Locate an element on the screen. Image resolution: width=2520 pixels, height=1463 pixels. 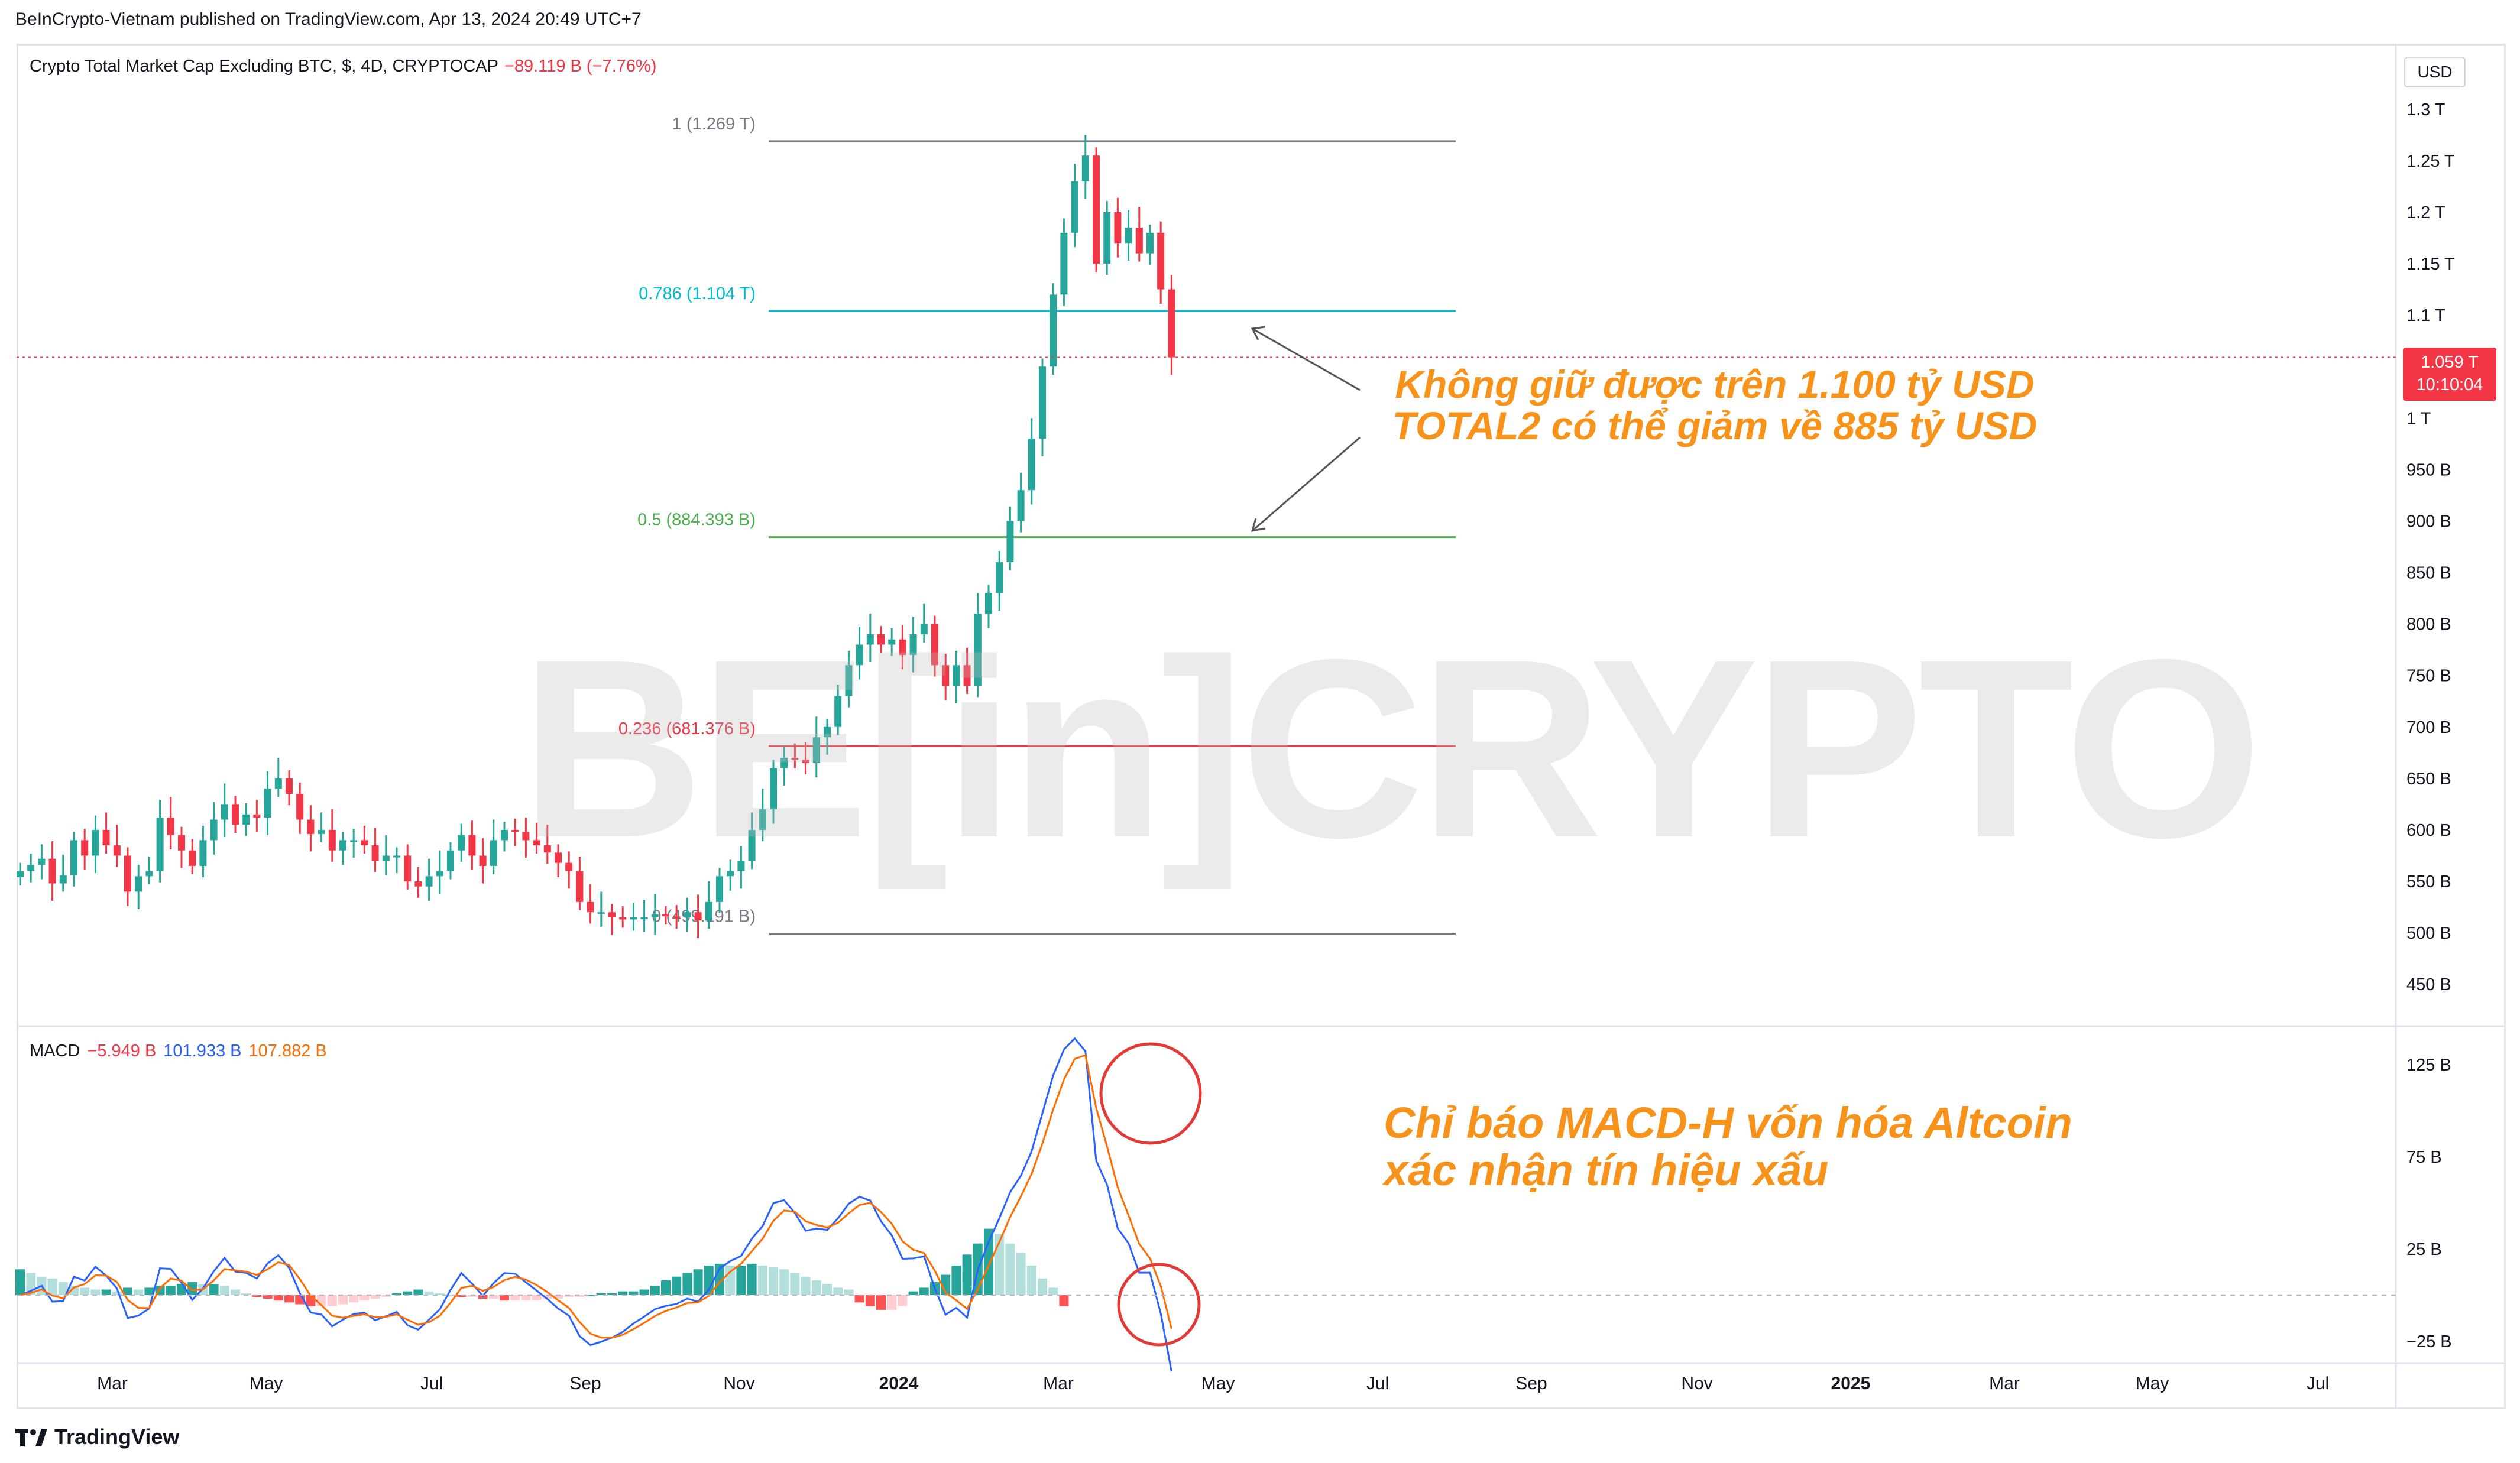
price-tick-label: 600 B is located at coordinates (2428, 831).